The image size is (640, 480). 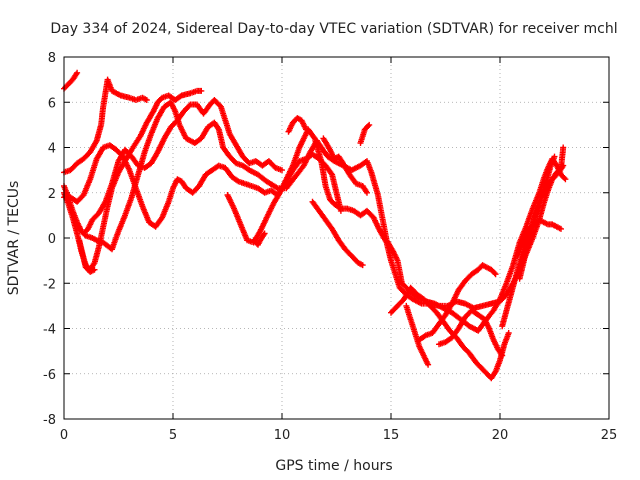 What do you see at coordinates (609, 435) in the screenshot?
I see `x-tick-label: 25` at bounding box center [609, 435].